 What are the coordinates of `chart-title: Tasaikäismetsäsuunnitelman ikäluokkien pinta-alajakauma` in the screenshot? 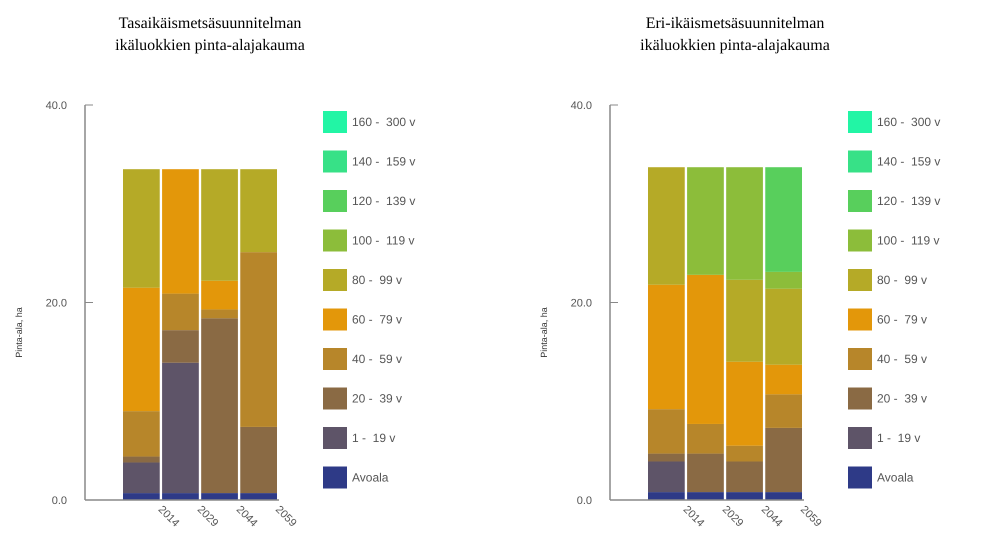 It's located at (210, 34).